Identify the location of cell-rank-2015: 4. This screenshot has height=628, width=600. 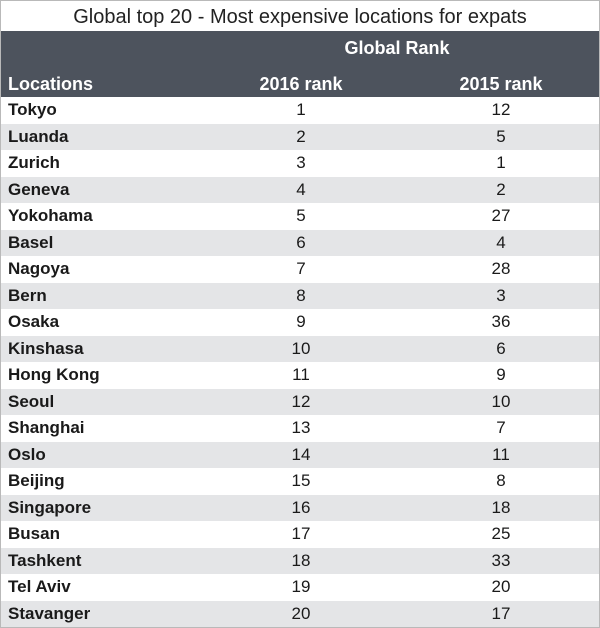
(501, 242).